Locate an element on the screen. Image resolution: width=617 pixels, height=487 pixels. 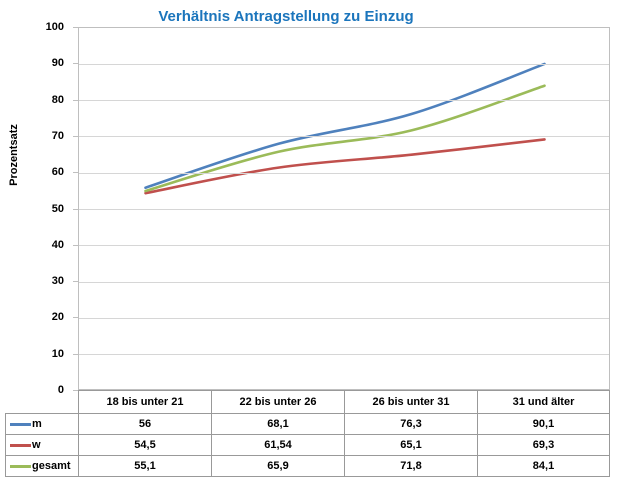
chart-title: Verhältnis Antragstellung zu Einzug is located at coordinates (286, 16).